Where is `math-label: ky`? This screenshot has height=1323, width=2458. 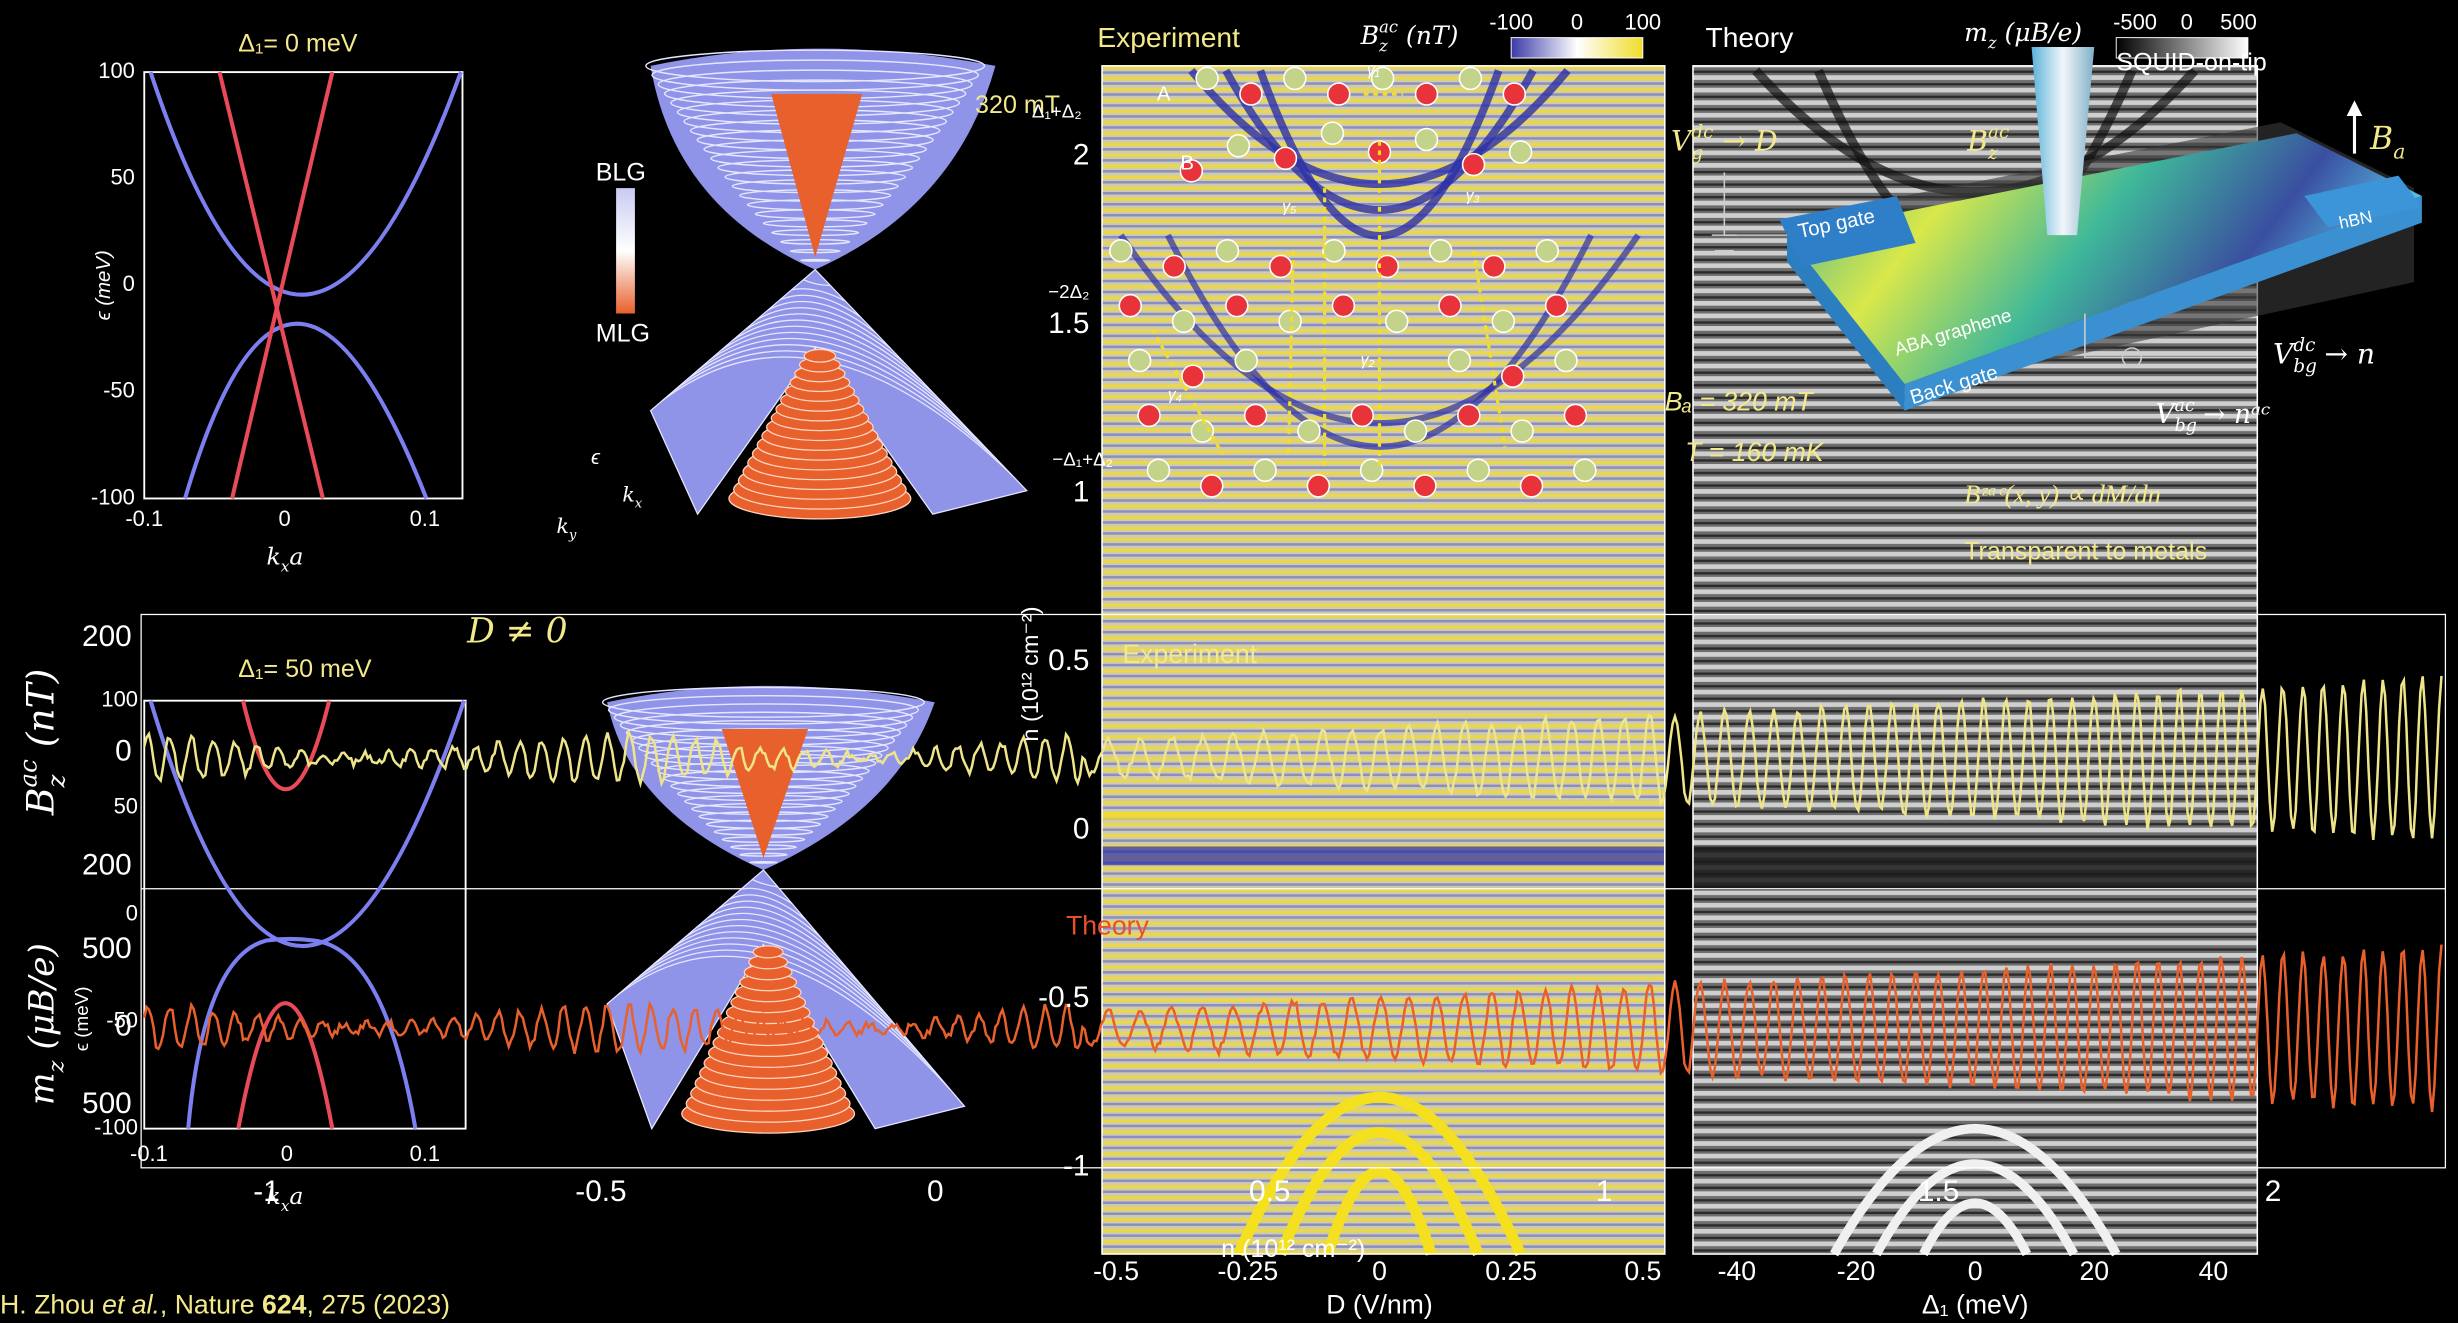 math-label: ky is located at coordinates (567, 528).